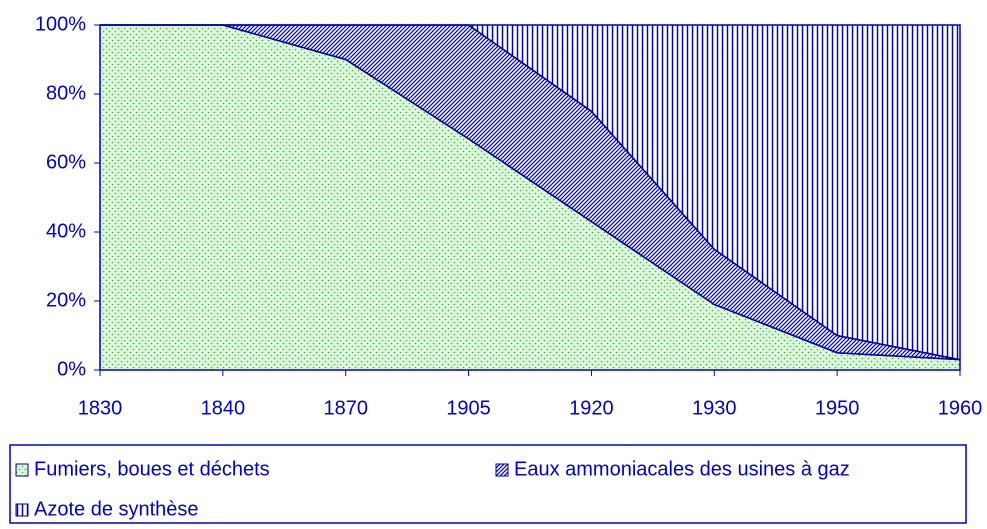 Image resolution: width=987 pixels, height=529 pixels. What do you see at coordinates (682, 469) in the screenshot?
I see `legend-label: Eaux ammoniacales des usines à gaz` at bounding box center [682, 469].